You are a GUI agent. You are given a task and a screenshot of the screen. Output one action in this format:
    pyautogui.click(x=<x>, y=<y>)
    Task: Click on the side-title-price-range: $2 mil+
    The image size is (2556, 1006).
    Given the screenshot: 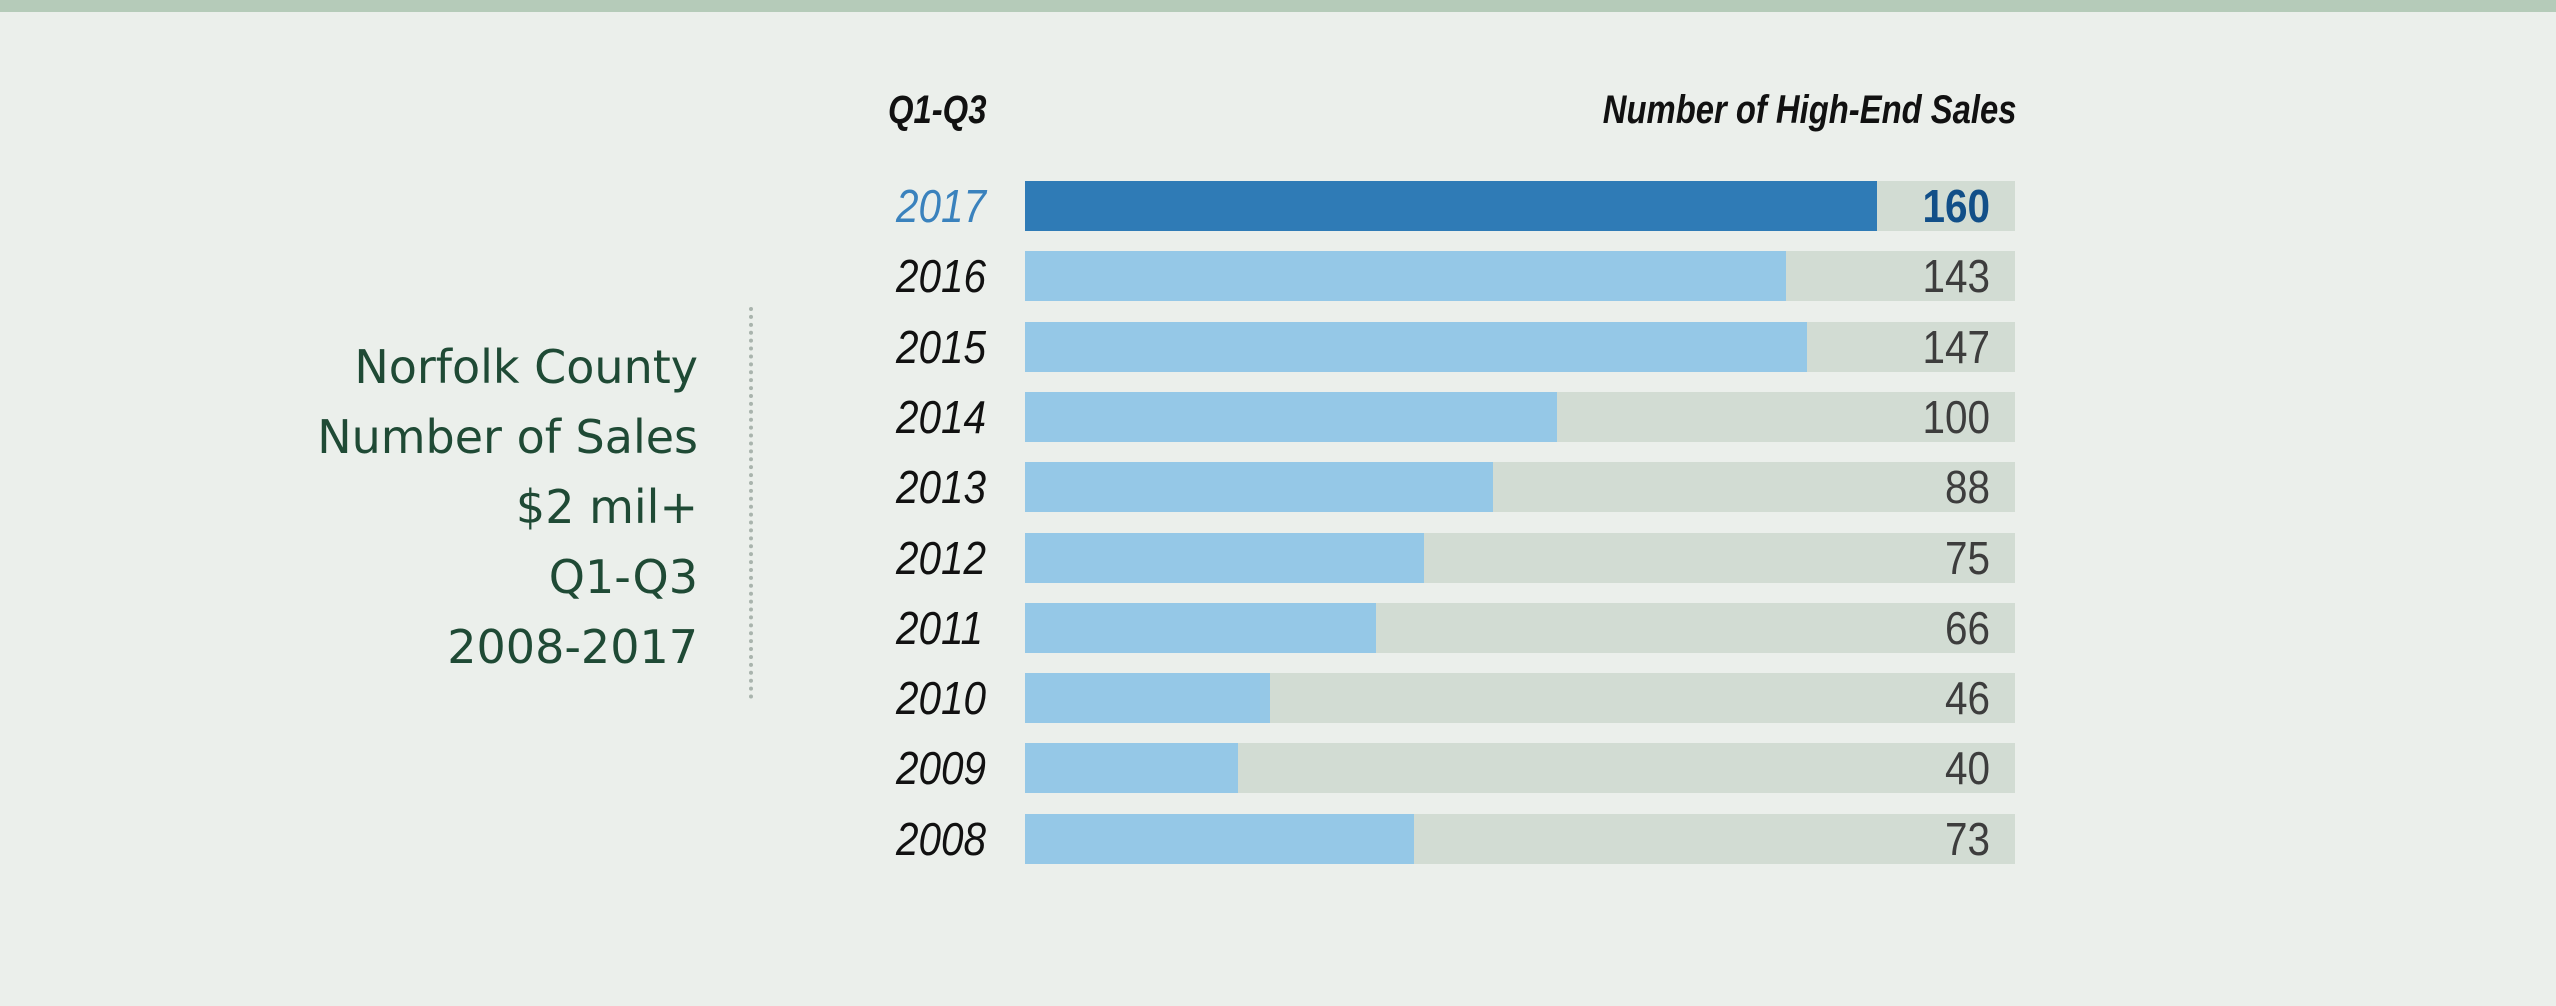 What is the action you would take?
    pyautogui.click(x=606, y=507)
    